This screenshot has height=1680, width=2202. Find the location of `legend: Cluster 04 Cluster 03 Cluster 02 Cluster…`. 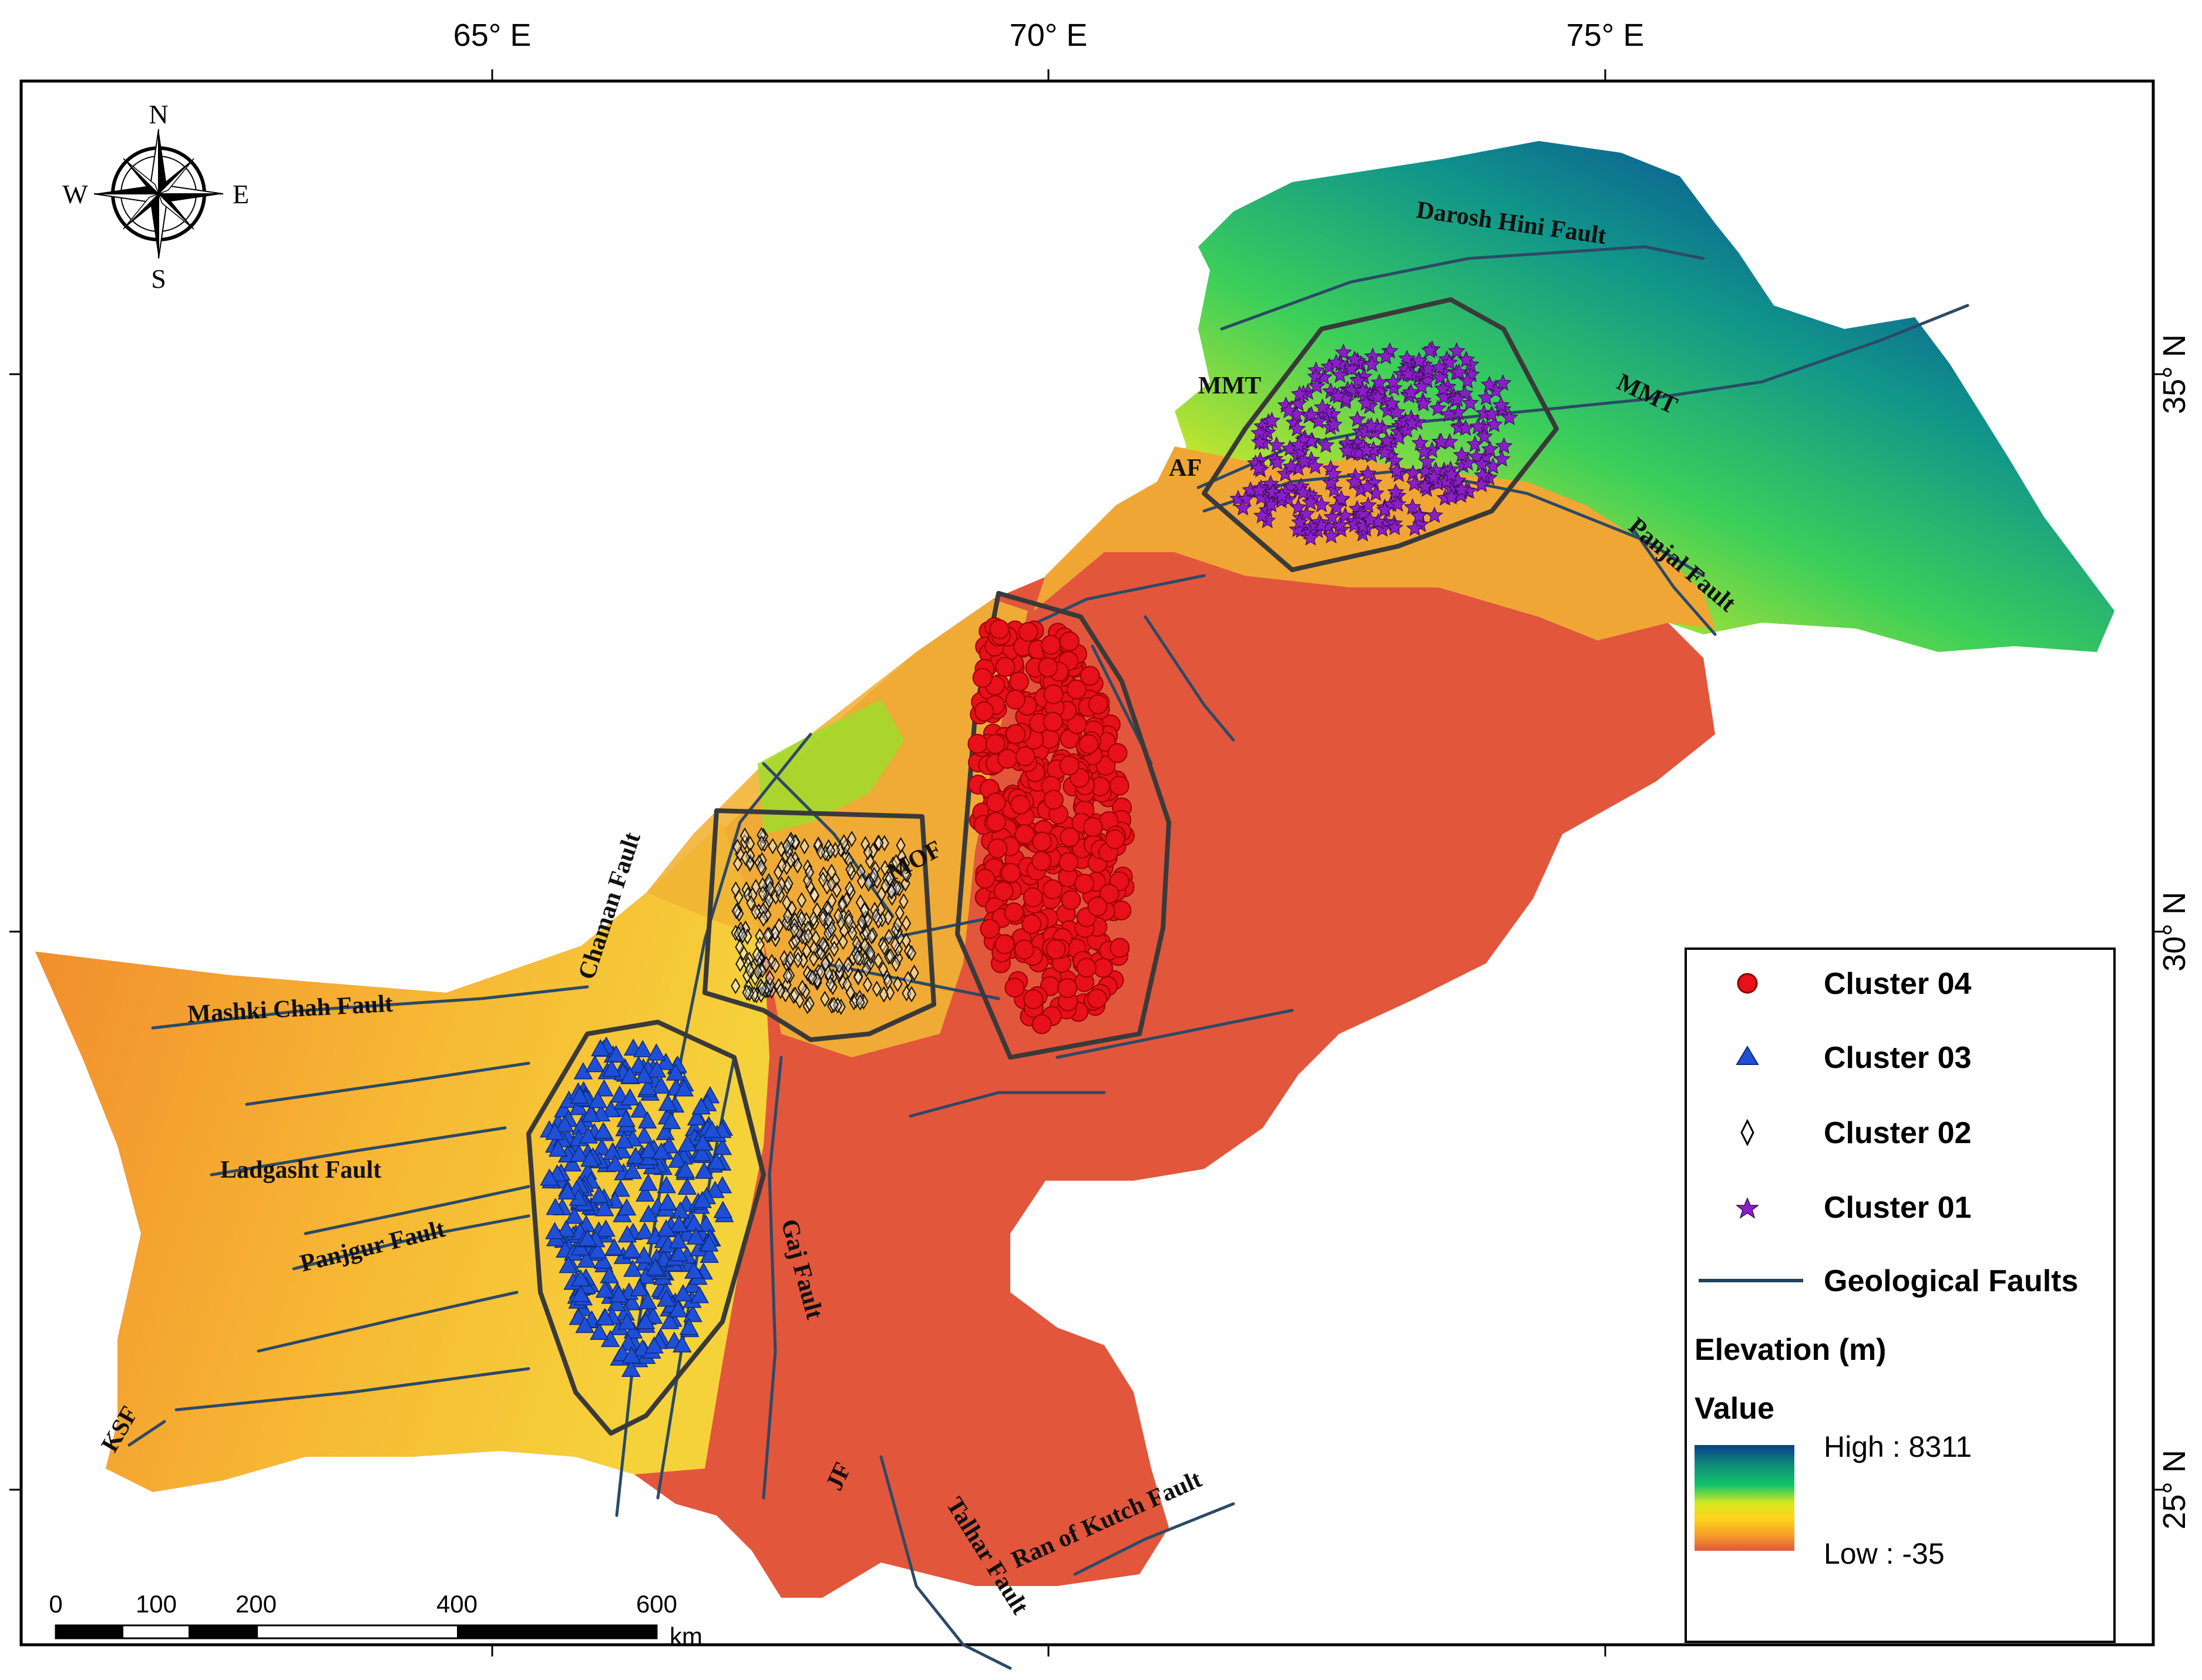

legend: Cluster 04 Cluster 03 Cluster 02 Cluster… is located at coordinates (1900, 1295).